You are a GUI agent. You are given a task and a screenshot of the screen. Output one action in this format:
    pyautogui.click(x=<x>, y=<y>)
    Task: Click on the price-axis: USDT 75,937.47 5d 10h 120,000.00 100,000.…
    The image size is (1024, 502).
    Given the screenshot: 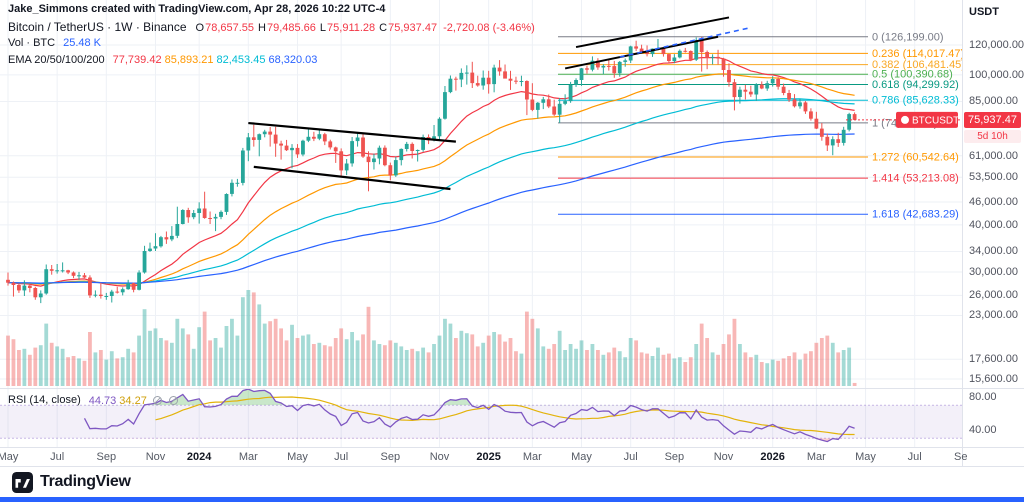 What is the action you would take?
    pyautogui.click(x=993, y=223)
    